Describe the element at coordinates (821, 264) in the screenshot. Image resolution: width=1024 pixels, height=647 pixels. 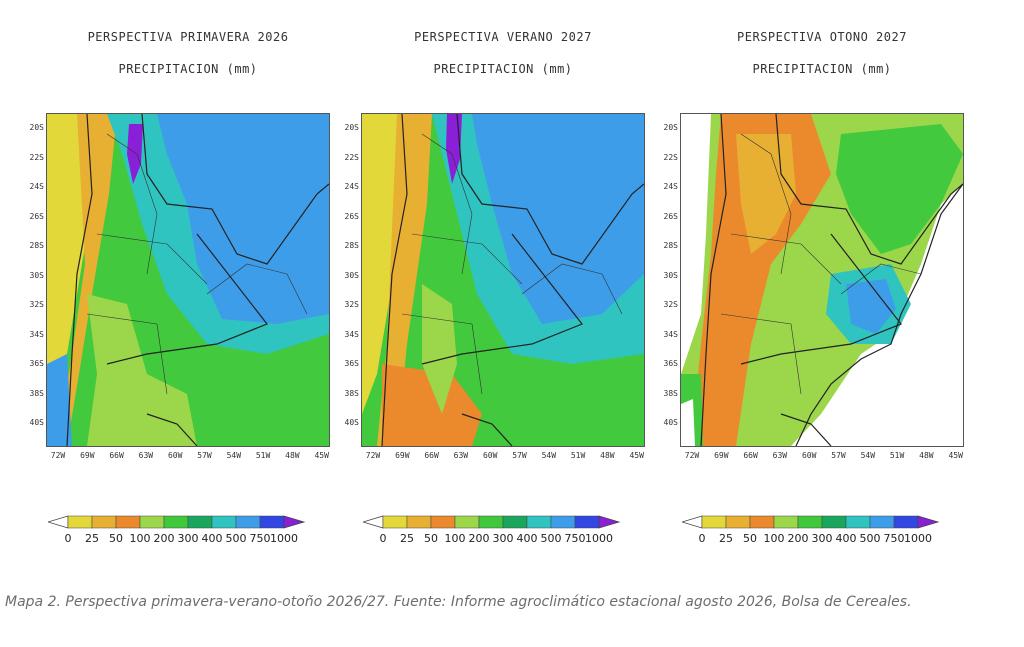
I see `province-borders` at that location.